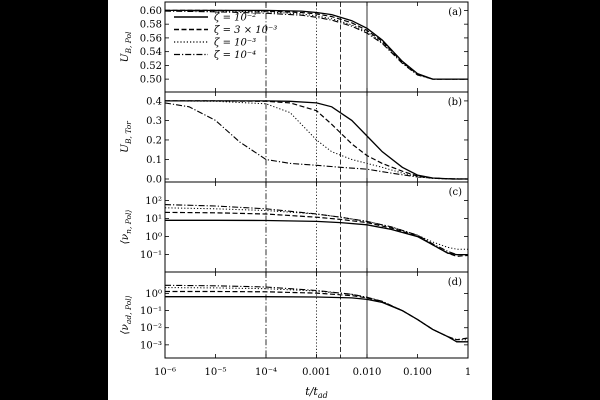 This screenshot has width=600, height=400. I want to click on y-tick-label: 0.54, so click(151, 52).